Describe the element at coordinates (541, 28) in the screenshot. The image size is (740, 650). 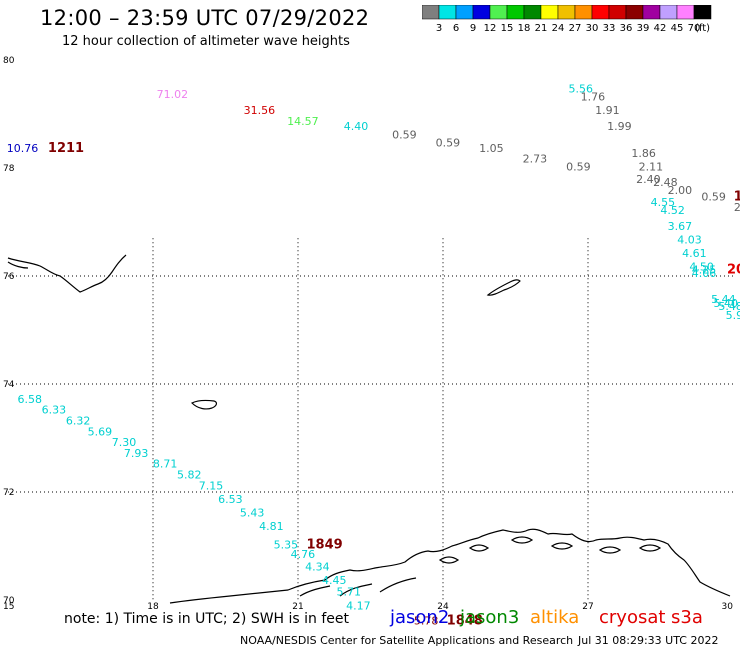
I see `color-scale-label: 21` at that location.